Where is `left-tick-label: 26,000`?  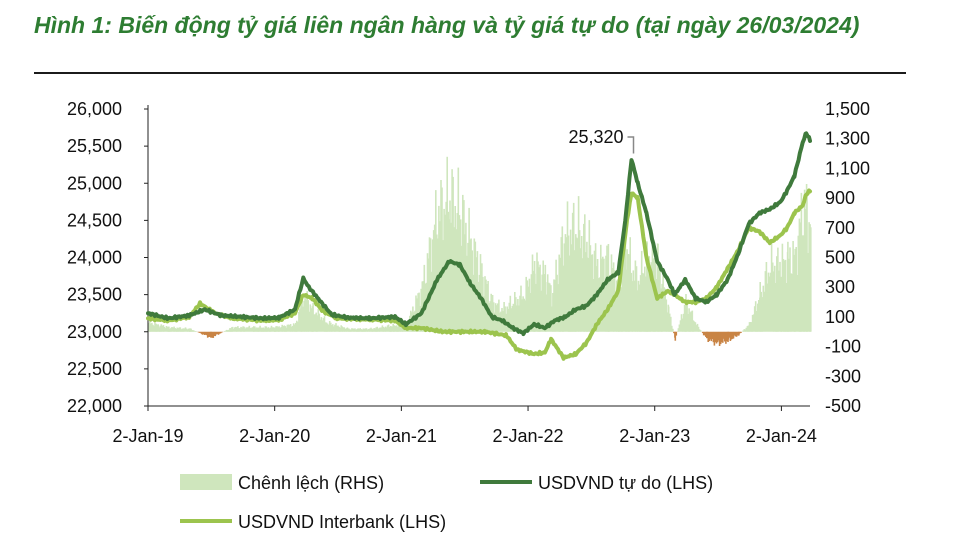 left-tick-label: 26,000 is located at coordinates (94, 109).